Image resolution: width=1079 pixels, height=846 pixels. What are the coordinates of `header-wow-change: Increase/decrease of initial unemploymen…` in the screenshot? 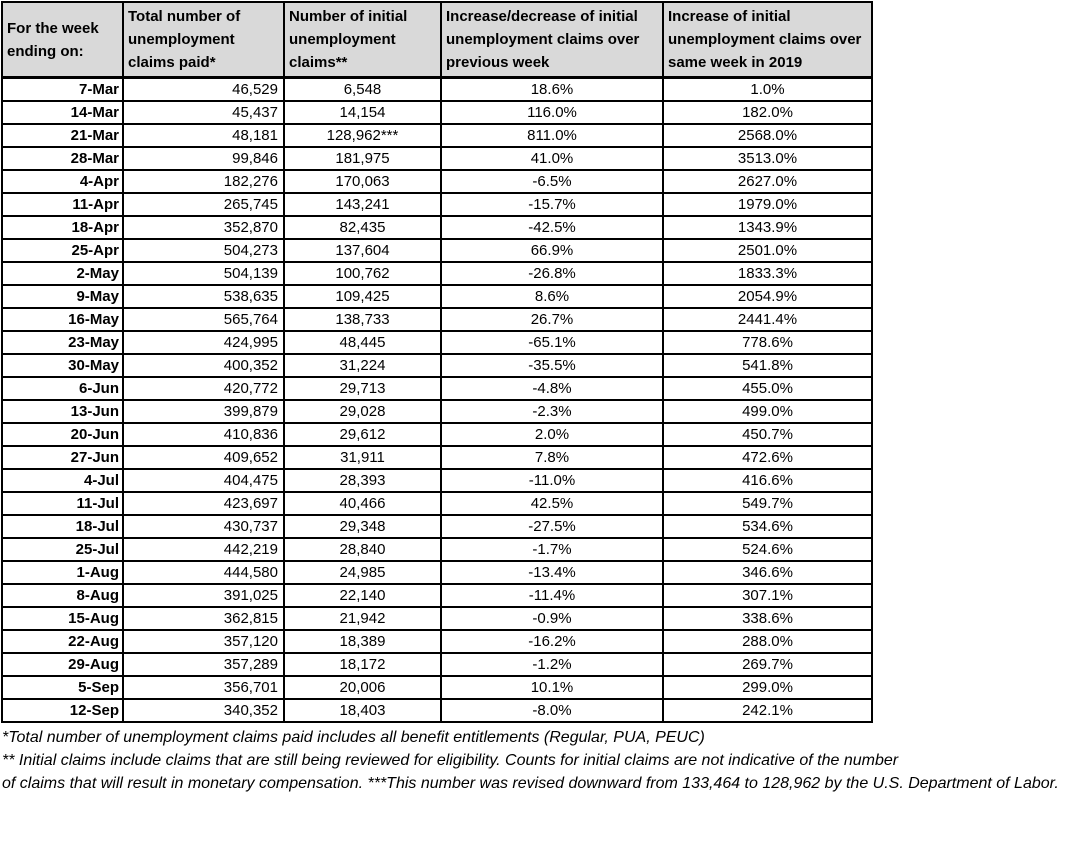 It's located at (552, 40).